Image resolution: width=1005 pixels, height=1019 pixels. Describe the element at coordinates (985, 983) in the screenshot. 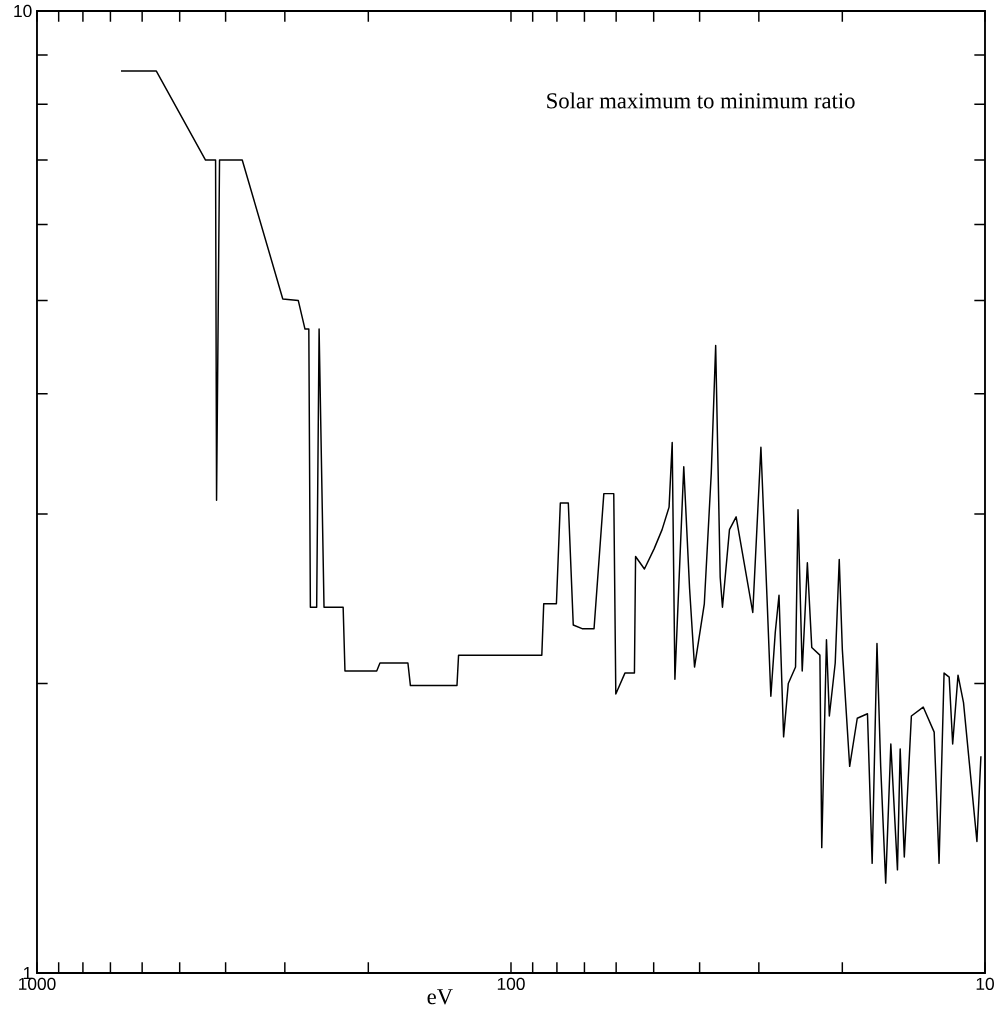

I see `x-tick-label: 10` at that location.